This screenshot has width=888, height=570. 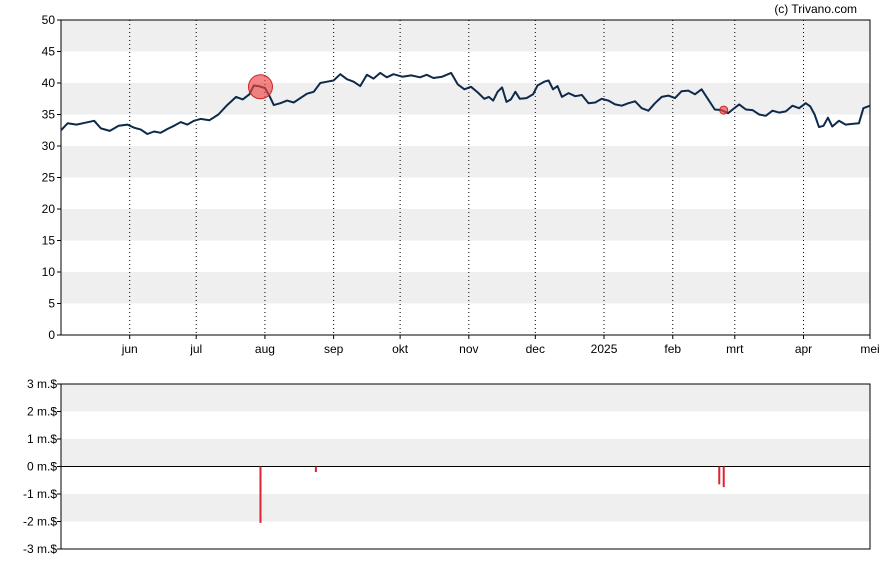 I want to click on price-x-tick-label: 2025, so click(x=604, y=349).